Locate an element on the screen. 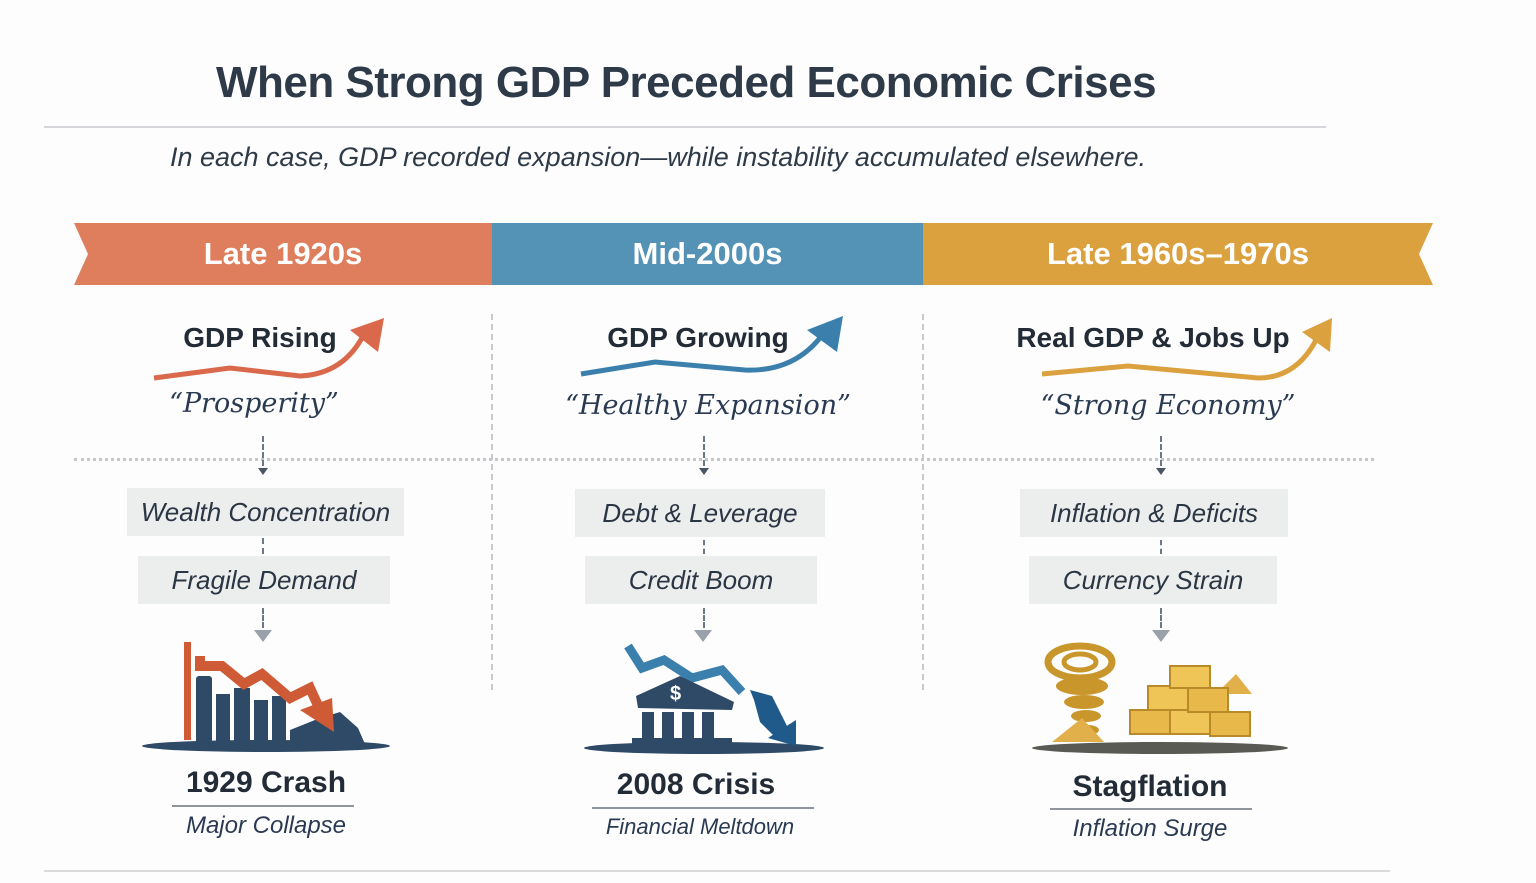 This screenshot has height=883, width=1536. gdp-label: GDP Growing is located at coordinates (698, 337).